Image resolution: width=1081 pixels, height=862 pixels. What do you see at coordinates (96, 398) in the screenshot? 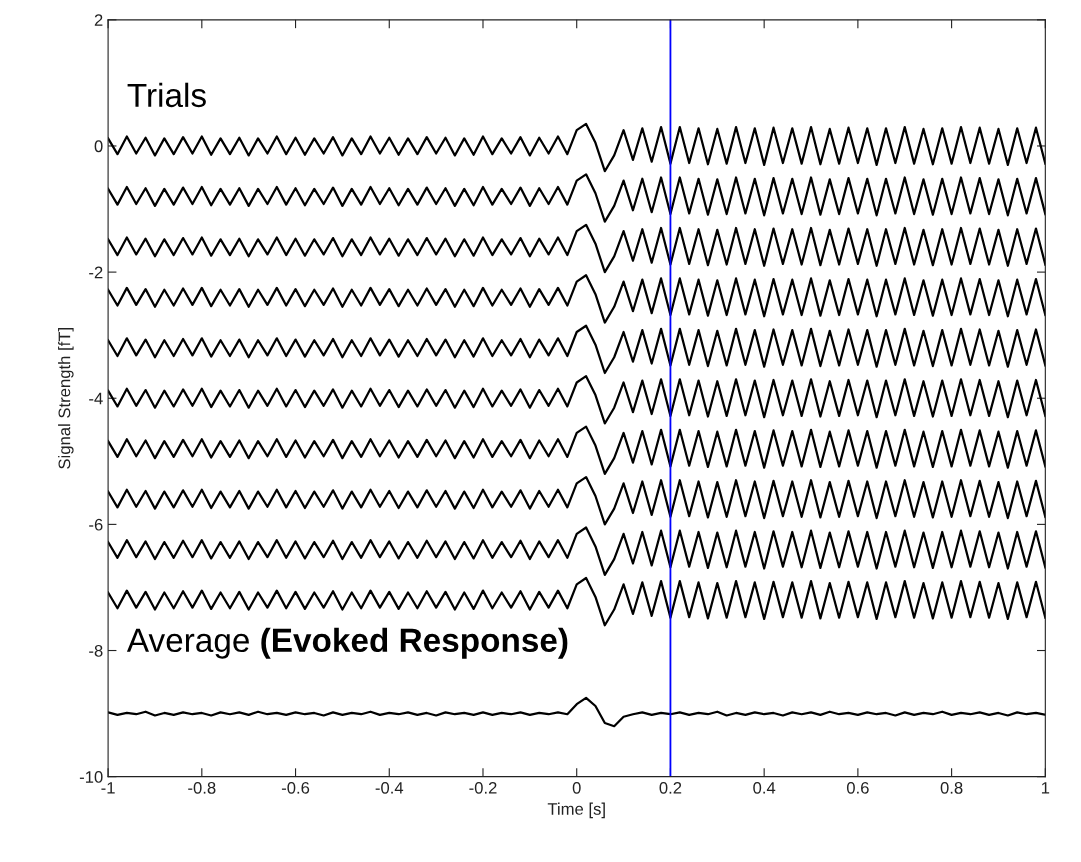
I see `y-tick-label: -4` at bounding box center [96, 398].